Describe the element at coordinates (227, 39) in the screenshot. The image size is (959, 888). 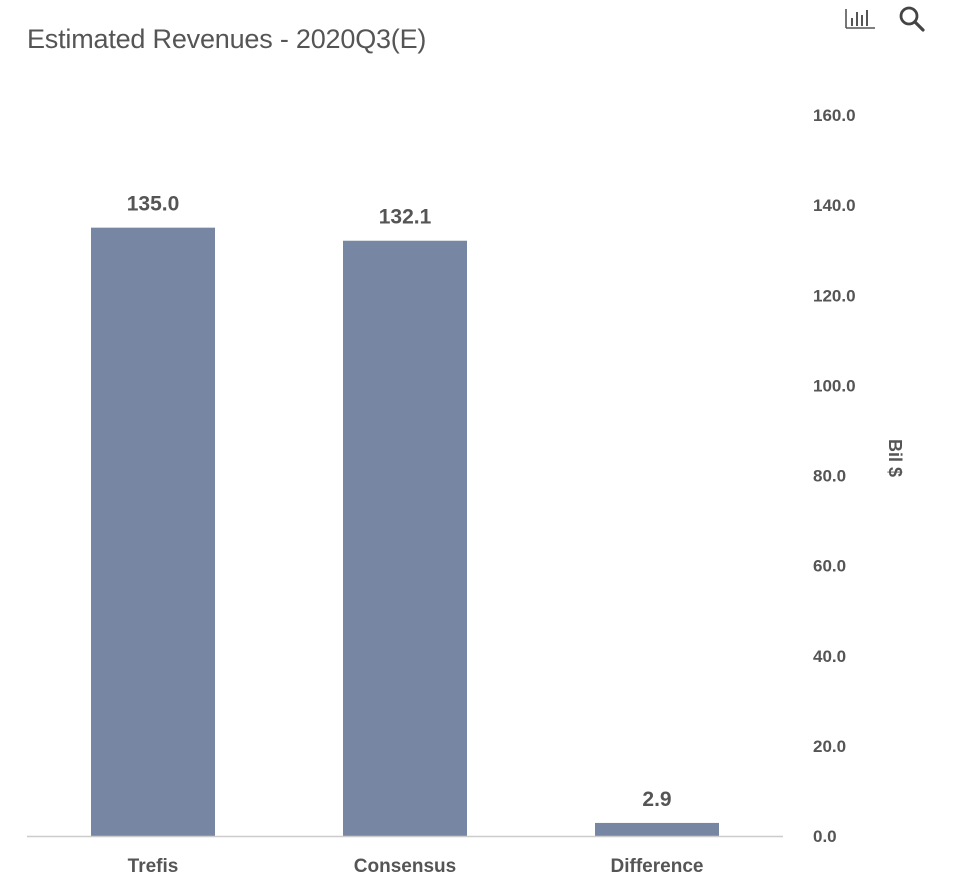
I see `chart-title: Estimated Revenues - 2020Q3(E)` at that location.